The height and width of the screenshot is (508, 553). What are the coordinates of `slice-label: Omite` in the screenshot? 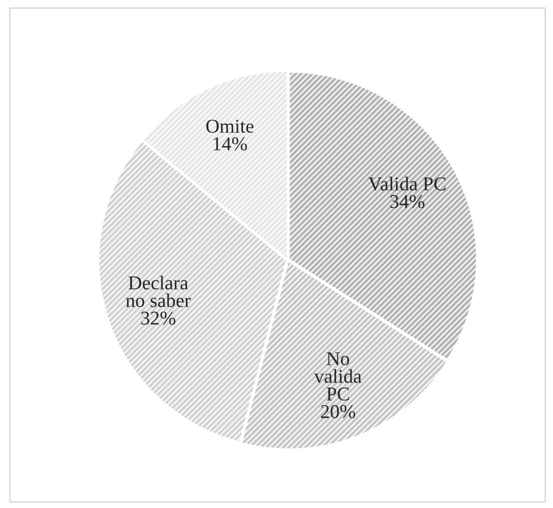 It's located at (230, 126).